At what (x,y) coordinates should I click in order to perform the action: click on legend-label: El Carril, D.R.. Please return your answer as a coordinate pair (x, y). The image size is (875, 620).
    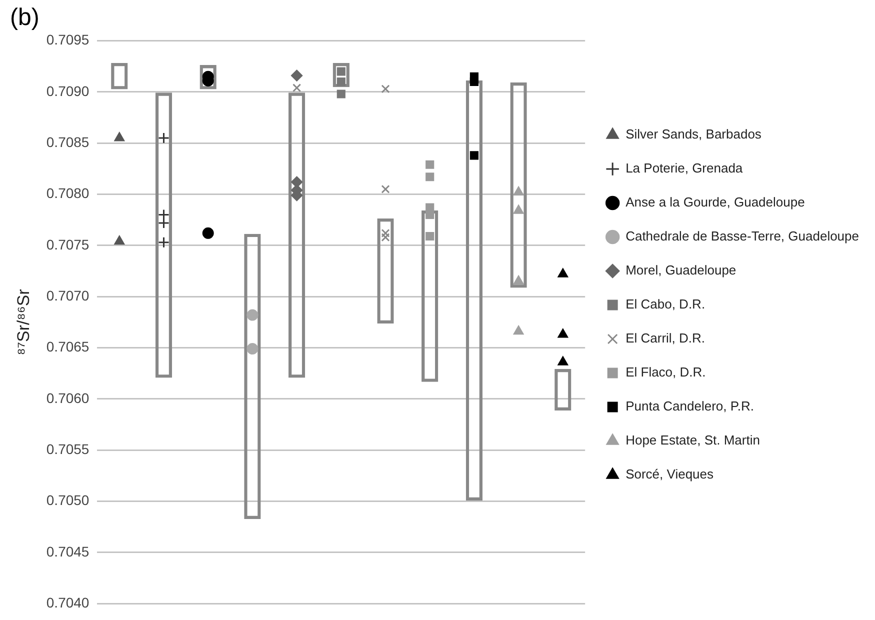
    Looking at the image, I should click on (666, 338).